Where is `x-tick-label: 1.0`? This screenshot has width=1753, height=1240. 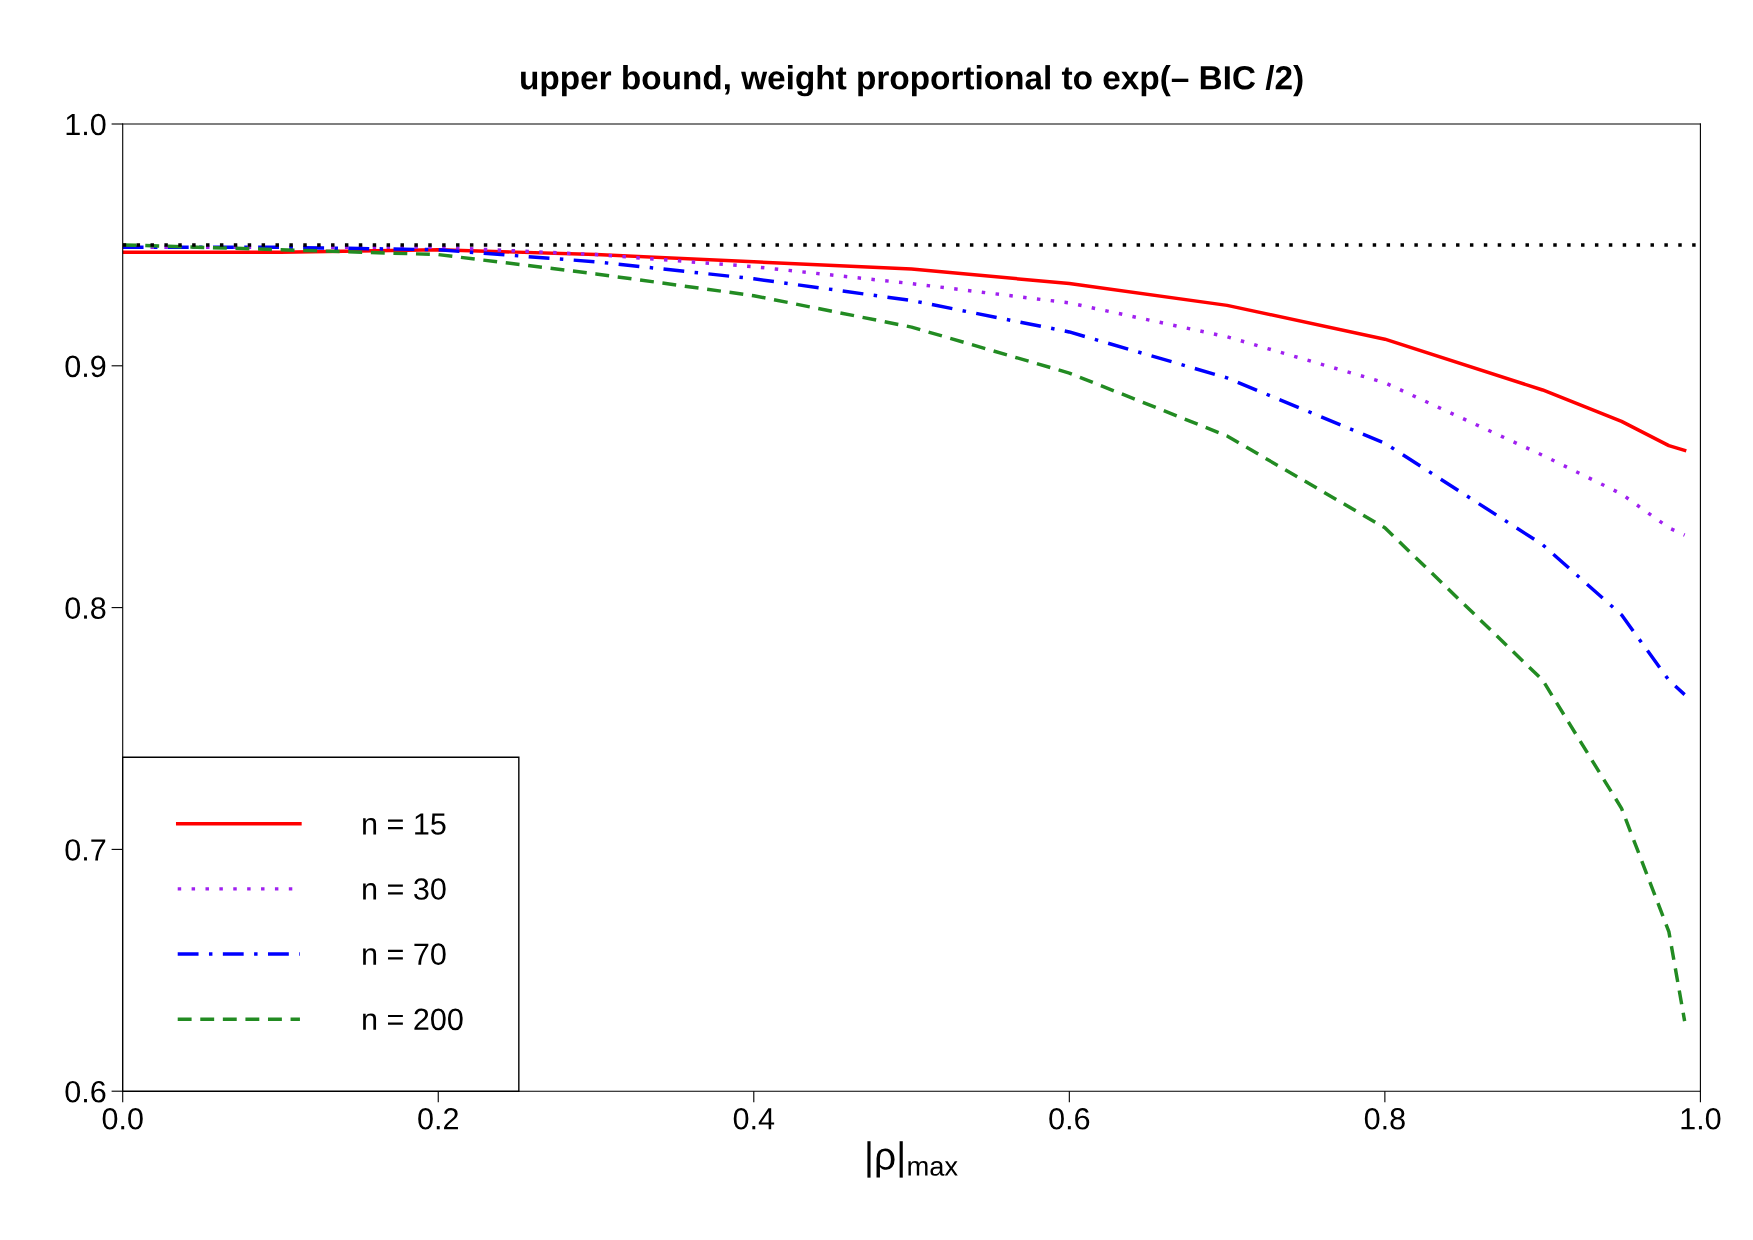 x-tick-label: 1.0 is located at coordinates (1701, 1118).